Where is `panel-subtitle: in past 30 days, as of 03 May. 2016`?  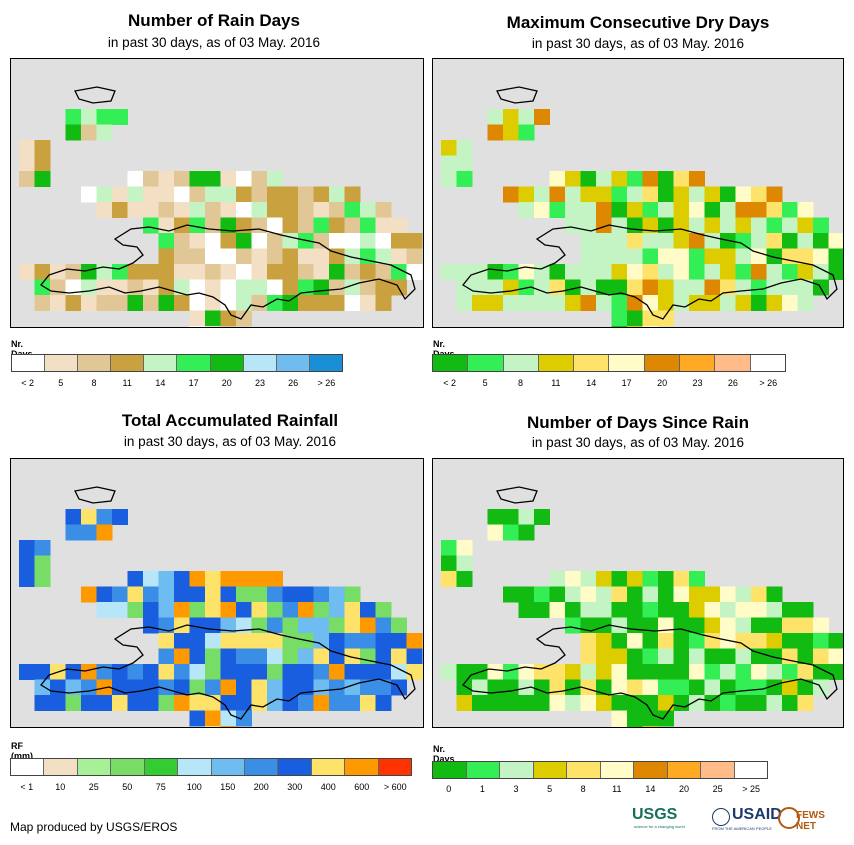 panel-subtitle: in past 30 days, as of 03 May. 2016 is located at coordinates (638, 442).